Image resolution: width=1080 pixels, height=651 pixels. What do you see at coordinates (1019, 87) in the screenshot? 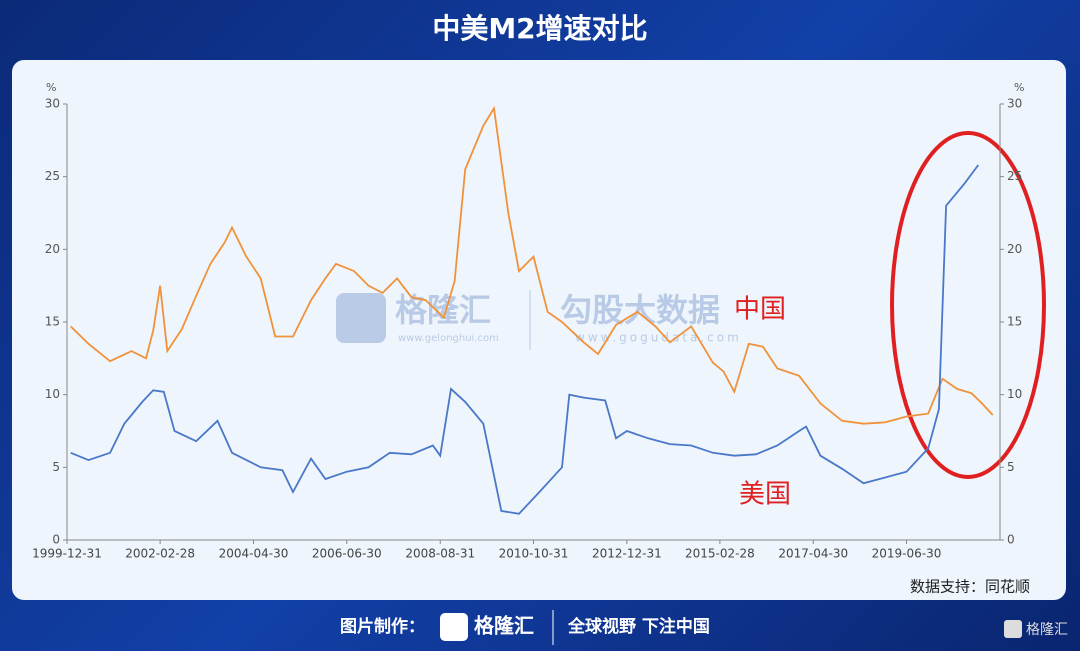
I see `y2-axis-label: %` at bounding box center [1019, 87].